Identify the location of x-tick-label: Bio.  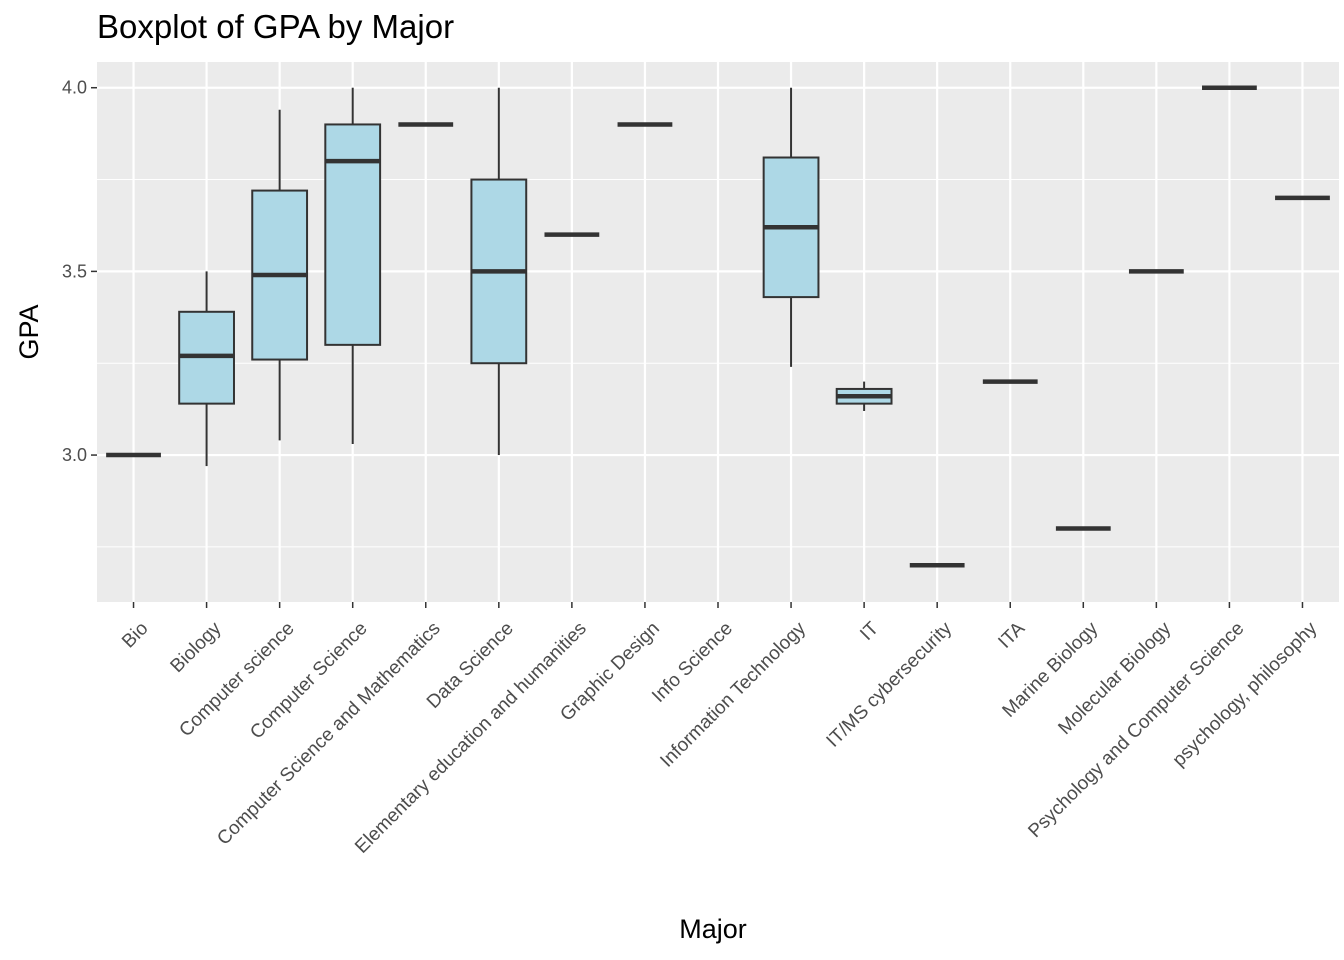
(135, 635).